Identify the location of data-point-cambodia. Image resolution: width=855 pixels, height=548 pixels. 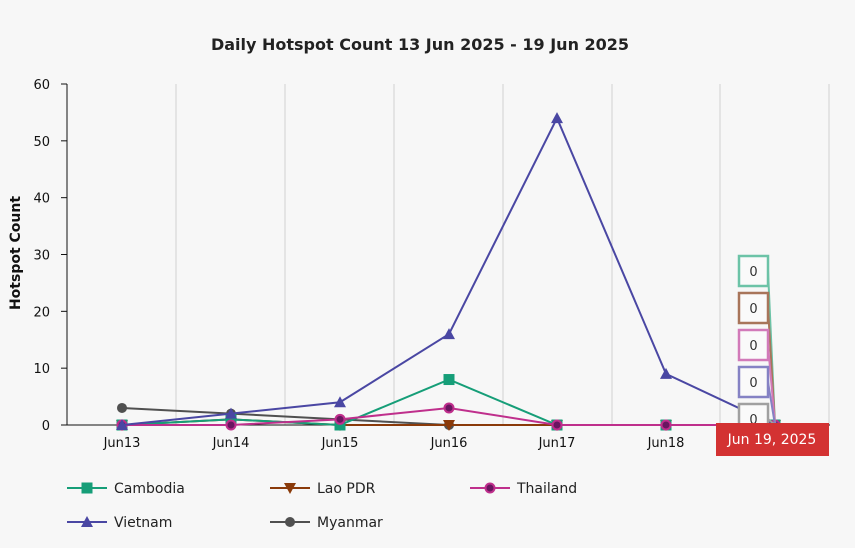
(449, 380).